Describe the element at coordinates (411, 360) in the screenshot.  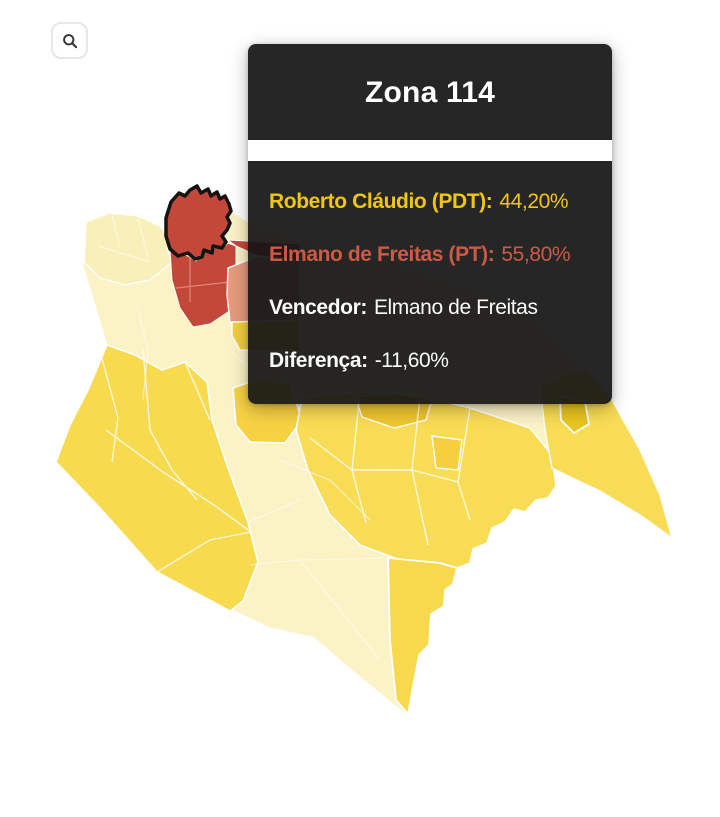
I see `difference-value: -11,60%` at that location.